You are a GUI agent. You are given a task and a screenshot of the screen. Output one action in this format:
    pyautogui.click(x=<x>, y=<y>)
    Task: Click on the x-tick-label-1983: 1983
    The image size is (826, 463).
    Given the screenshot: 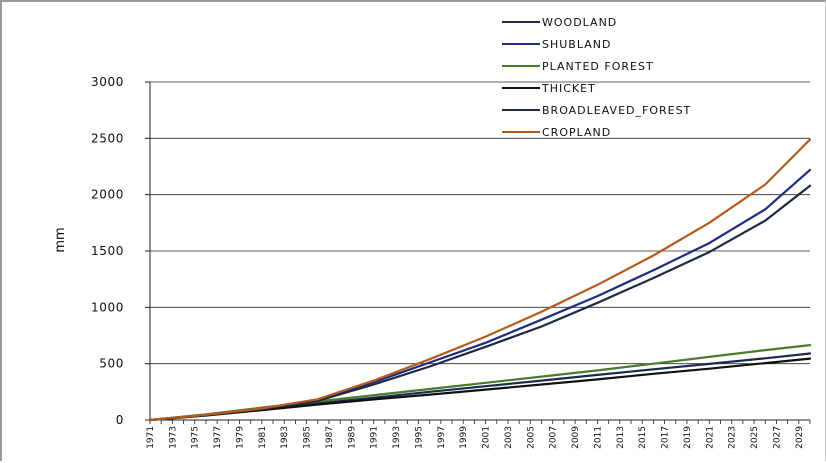 What is the action you would take?
    pyautogui.click(x=285, y=437)
    